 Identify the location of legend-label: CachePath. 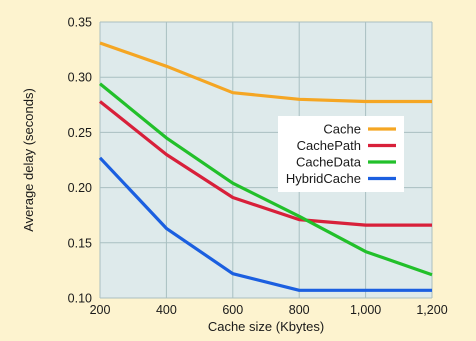
(329, 145).